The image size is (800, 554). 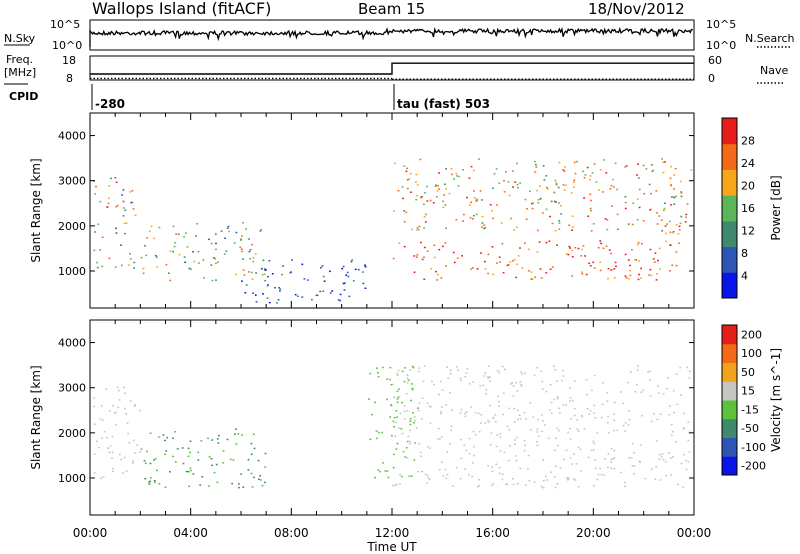 What do you see at coordinates (247, 97) in the screenshot?
I see `cpid-panel: CPID -280 tau (fast) 503` at bounding box center [247, 97].